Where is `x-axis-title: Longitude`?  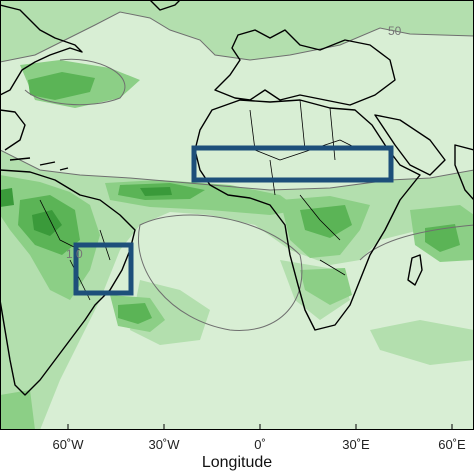
x-axis-title: Longitude is located at coordinates (237, 462).